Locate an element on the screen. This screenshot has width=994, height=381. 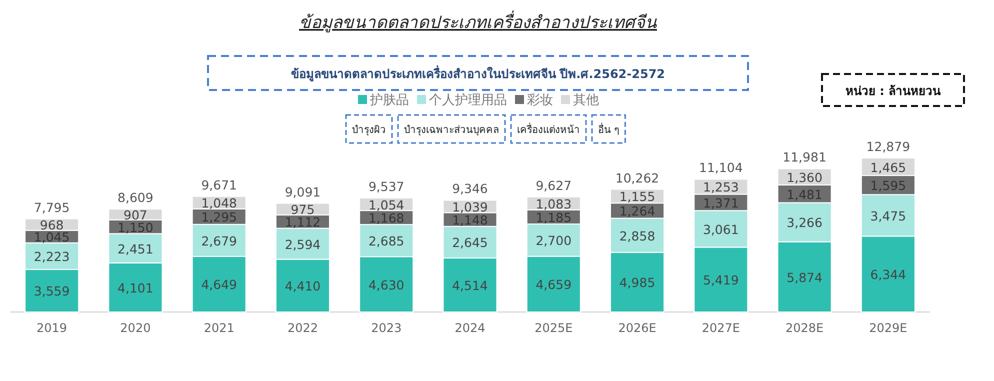
data-label: 1,253 is located at coordinates (721, 187).